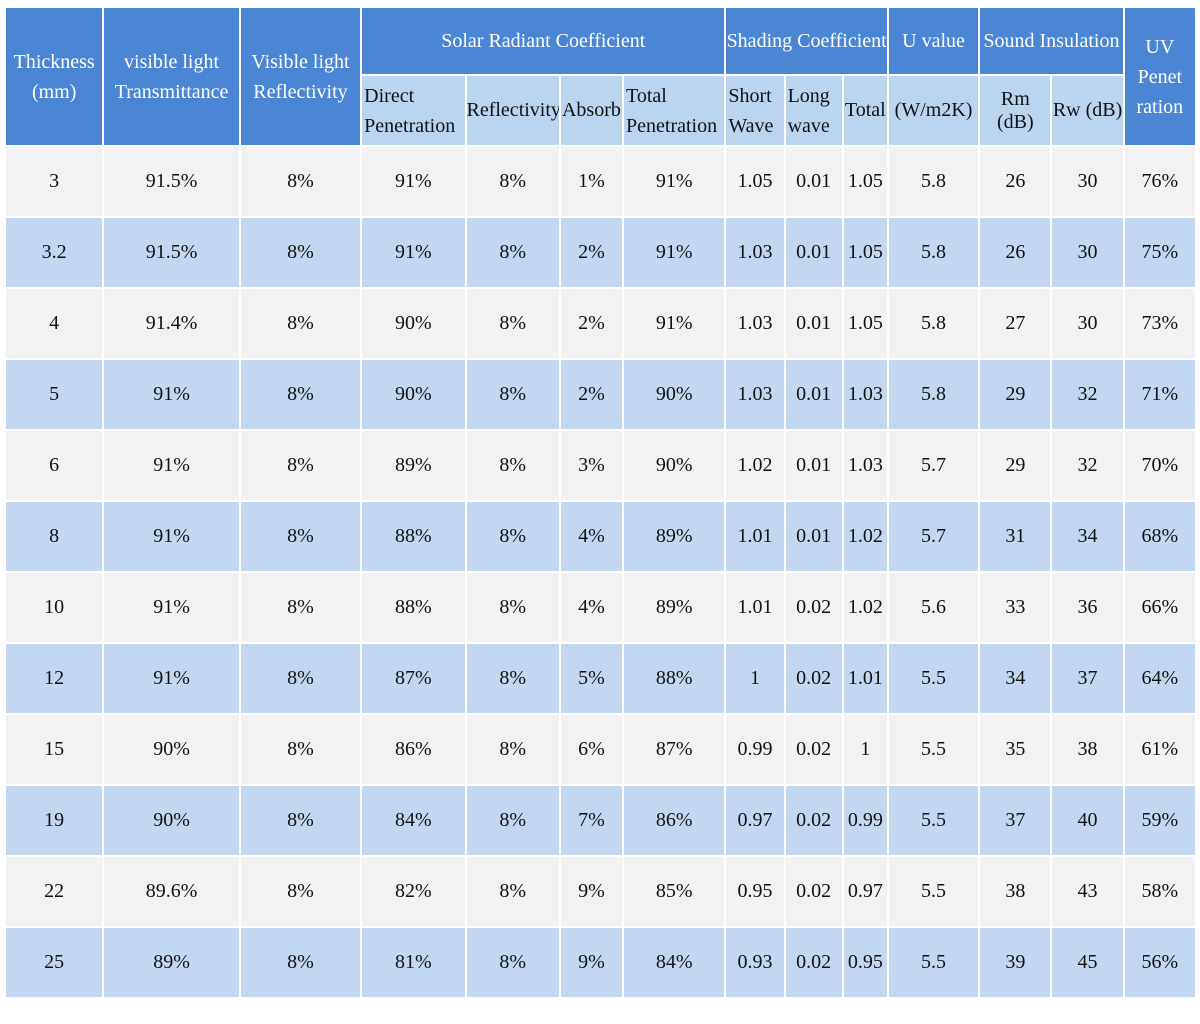 Image resolution: width=1200 pixels, height=1024 pixels. What do you see at coordinates (171, 323) in the screenshot?
I see `table-cell: 91.4%` at bounding box center [171, 323].